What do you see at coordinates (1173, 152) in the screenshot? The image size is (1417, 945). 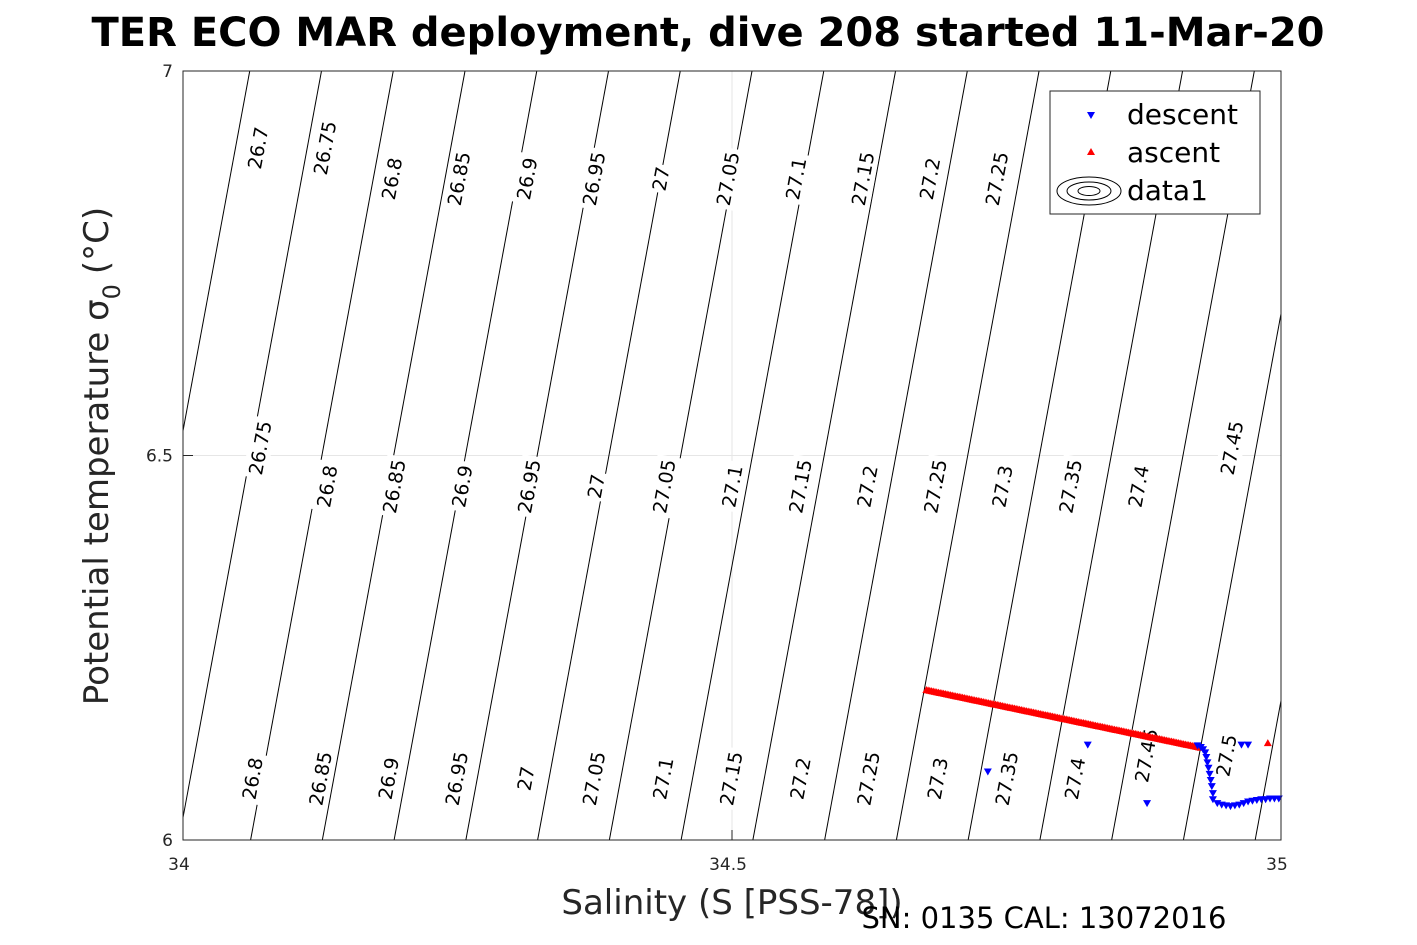 I see `legend-ascent-label: ascent` at bounding box center [1173, 152].